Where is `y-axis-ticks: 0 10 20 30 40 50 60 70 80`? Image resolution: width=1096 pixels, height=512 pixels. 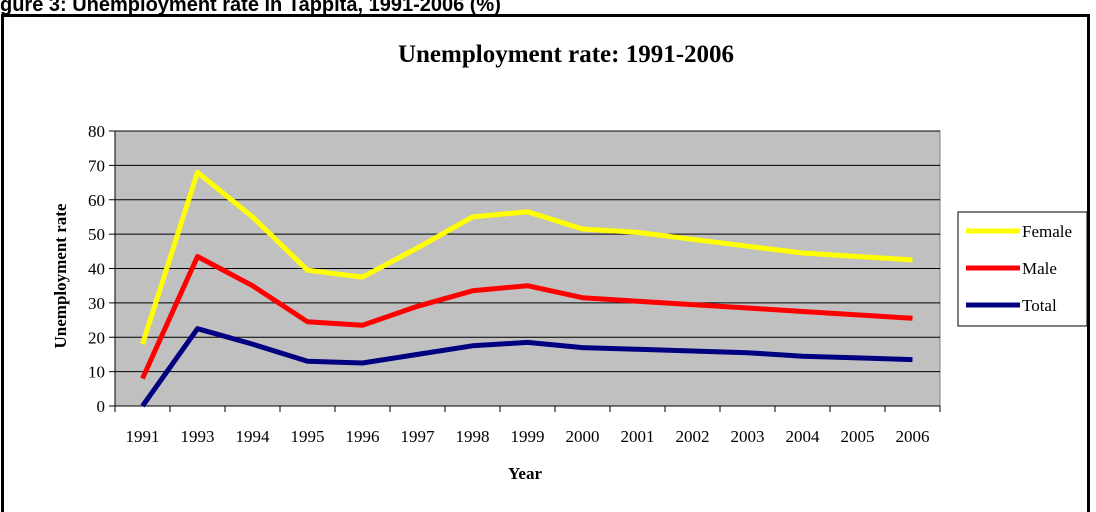 y-axis-ticks: 0 10 20 30 40 50 60 70 80 is located at coordinates (101, 269).